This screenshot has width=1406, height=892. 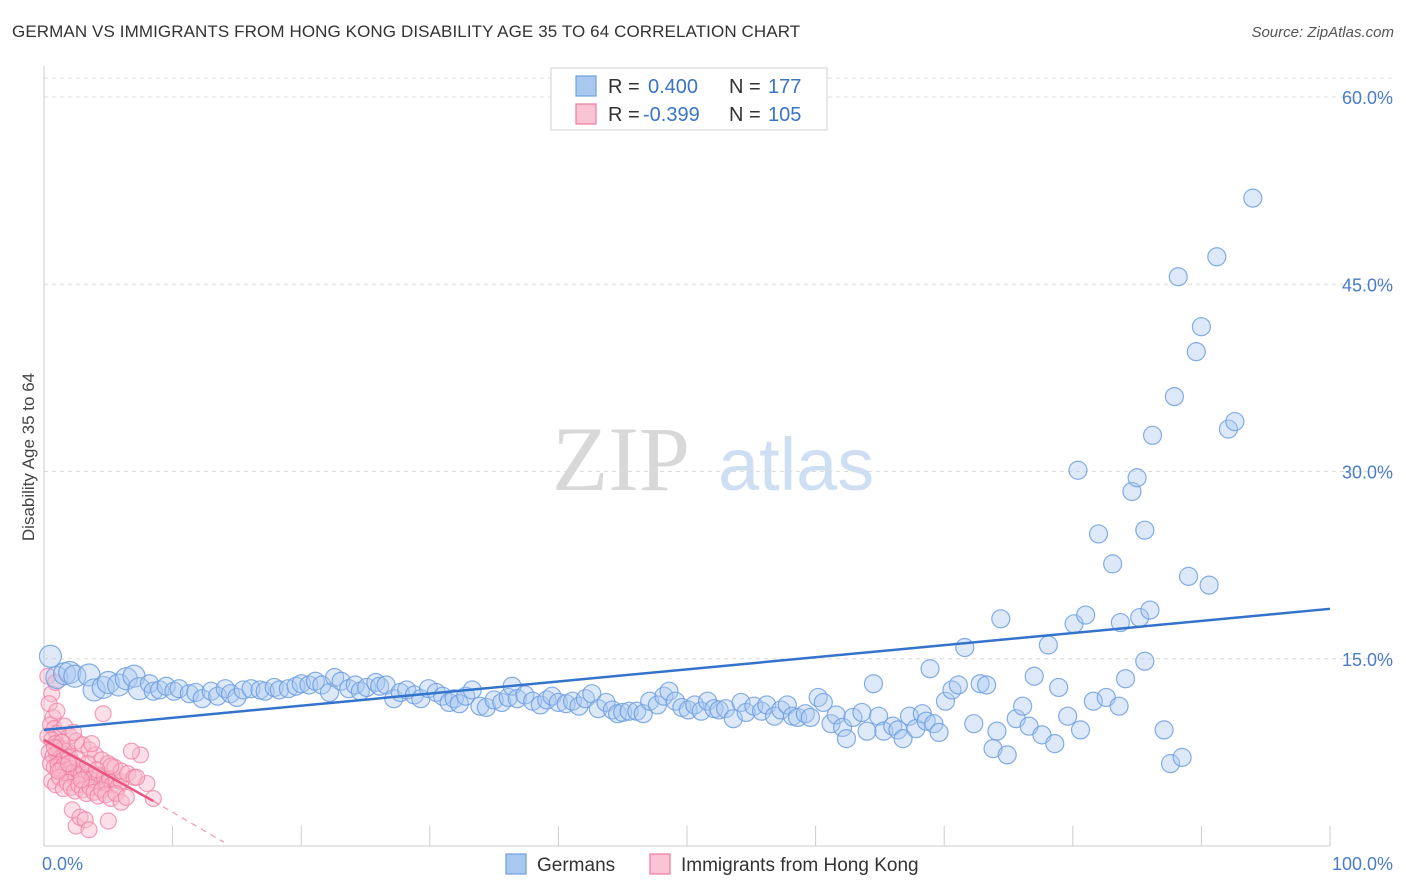 What do you see at coordinates (660, 864) in the screenshot?
I see `bottom-legend-swatch-hongkong` at bounding box center [660, 864].